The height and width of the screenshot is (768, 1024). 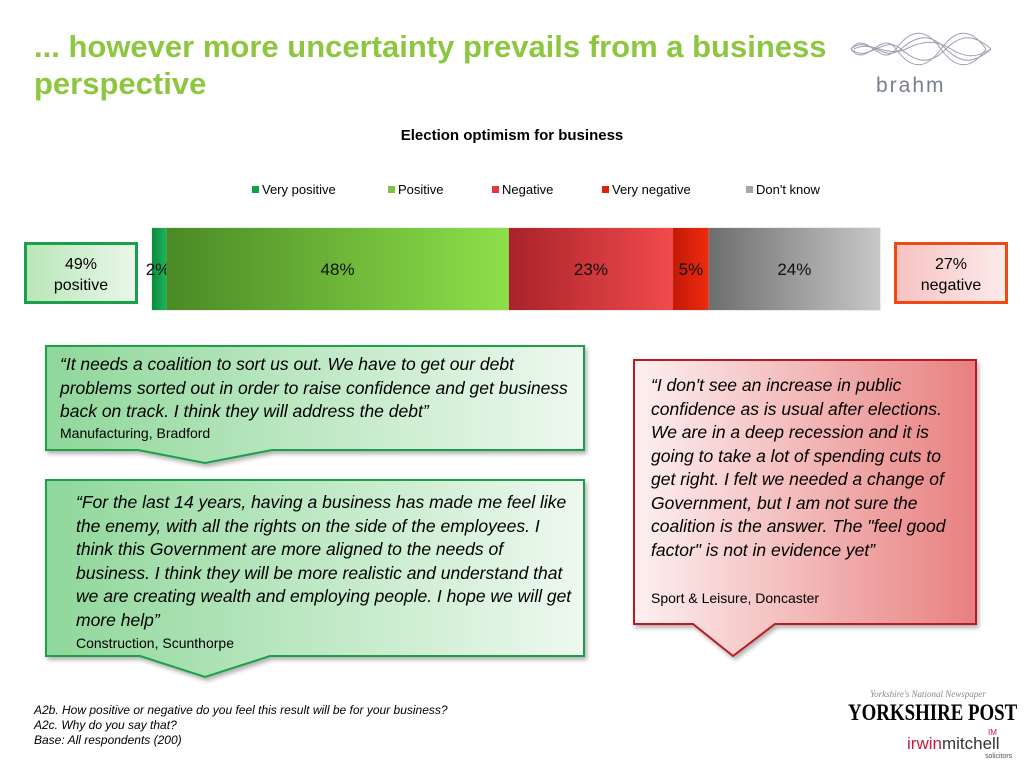 What do you see at coordinates (970, 743) in the screenshot?
I see `mitchell-text: mitchell` at bounding box center [970, 743].